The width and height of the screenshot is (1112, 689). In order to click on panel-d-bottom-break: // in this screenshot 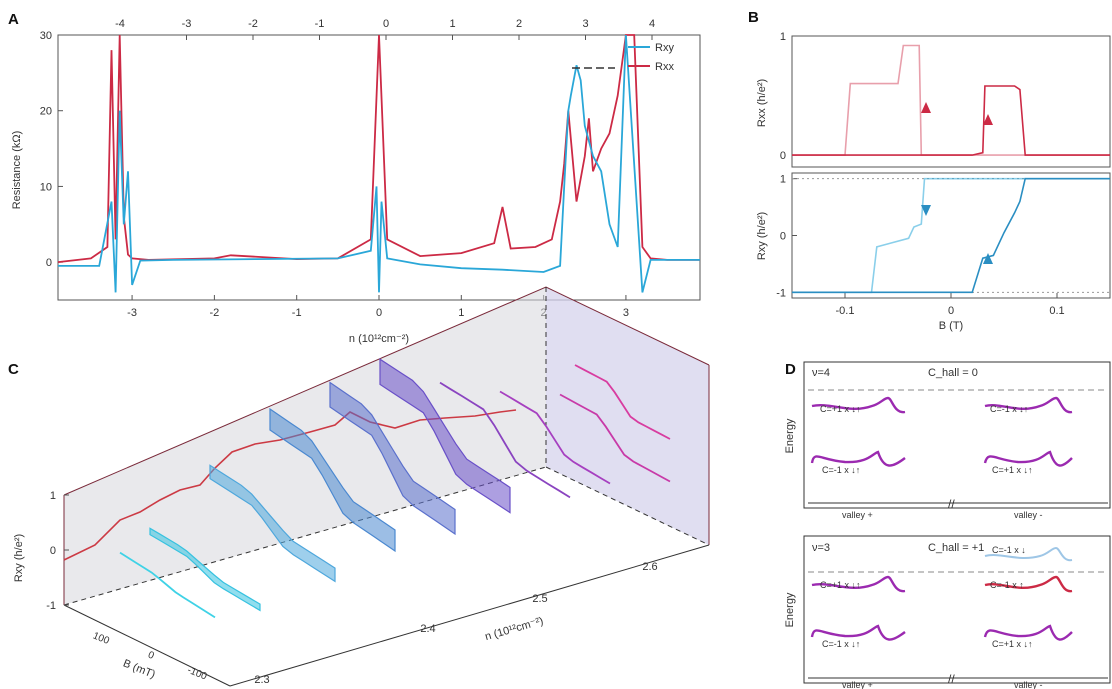, I will do `click(951, 679)`.